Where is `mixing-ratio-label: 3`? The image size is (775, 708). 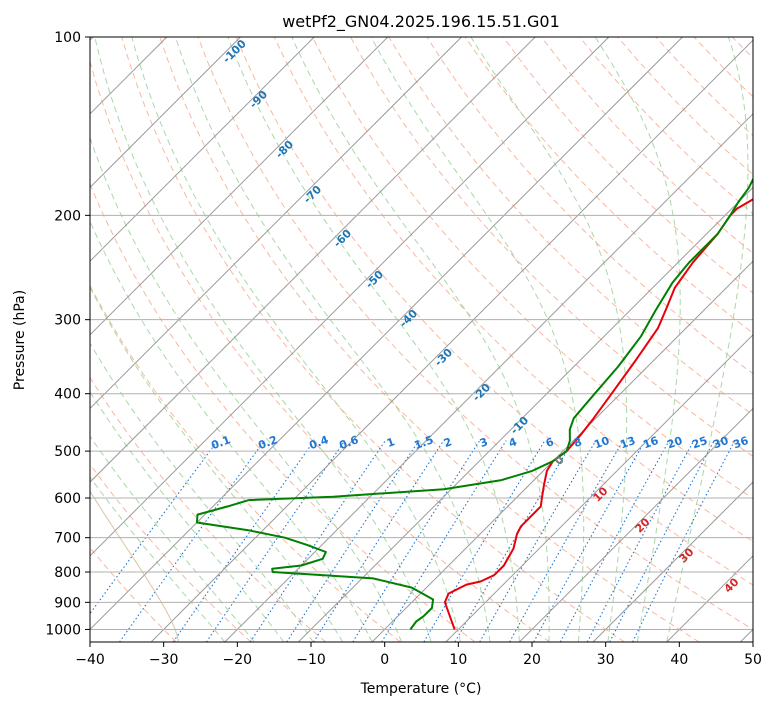
mixing-ratio-label: 3 is located at coordinates (484, 442).